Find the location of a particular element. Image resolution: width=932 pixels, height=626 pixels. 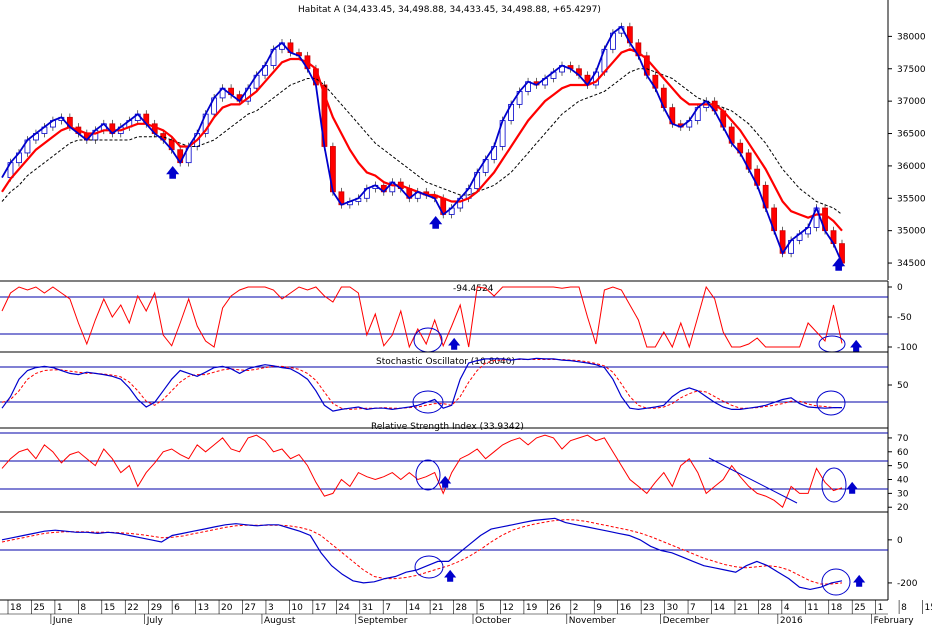

y-tick-label: 37000 is located at coordinates (911, 102).